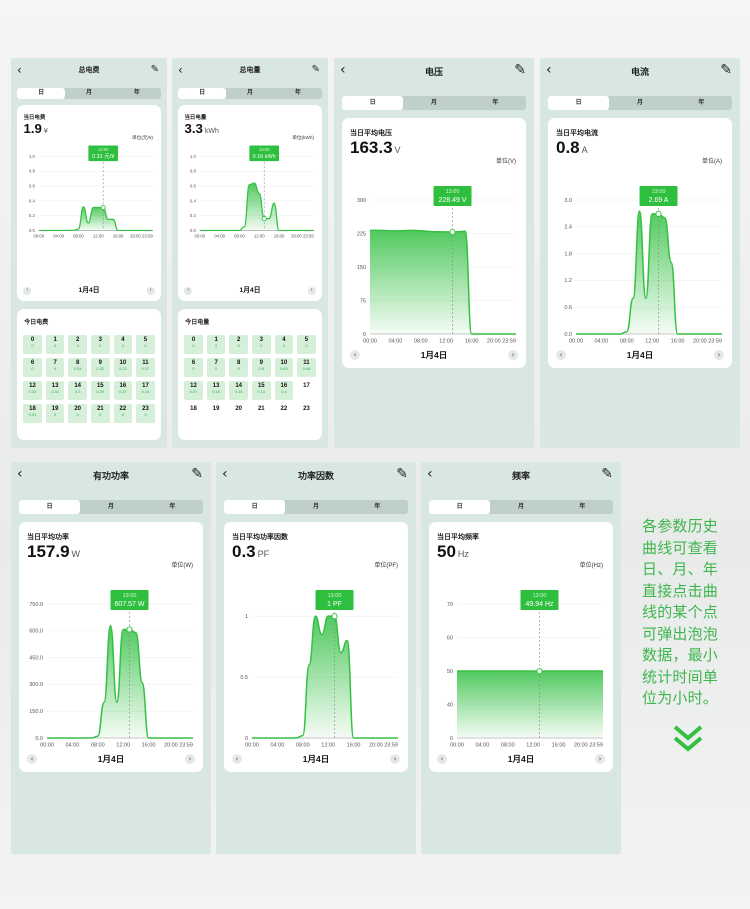 This screenshot has width=750, height=909. What do you see at coordinates (123, 391) in the screenshot?
I see `hour-cell: 16 0.37` at bounding box center [123, 391].